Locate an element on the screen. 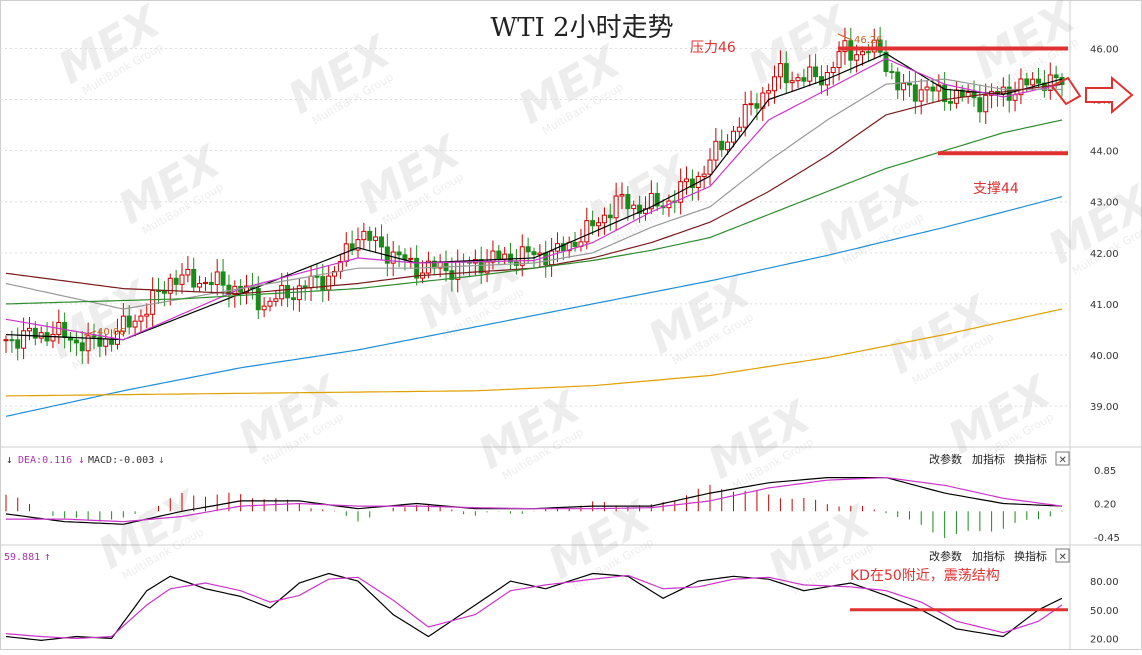  price-axis-tick: 42.00 is located at coordinates (1104, 254).